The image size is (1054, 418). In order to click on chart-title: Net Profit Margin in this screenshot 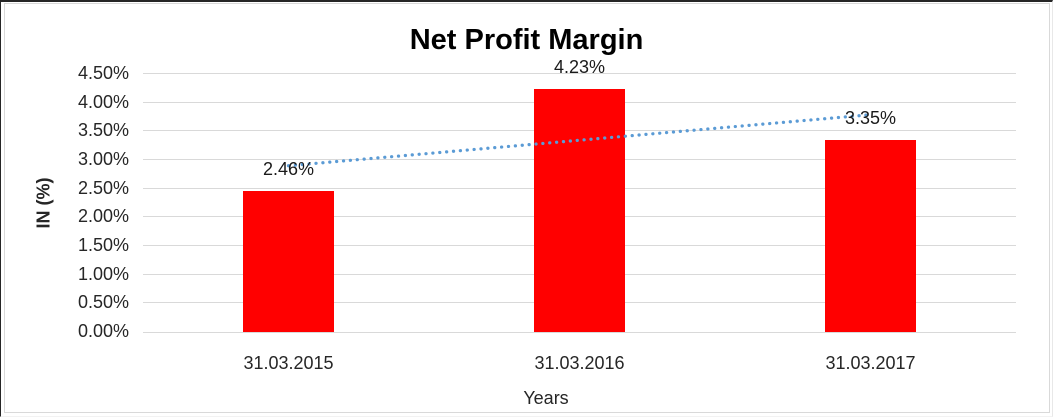, I will do `click(526, 40)`.